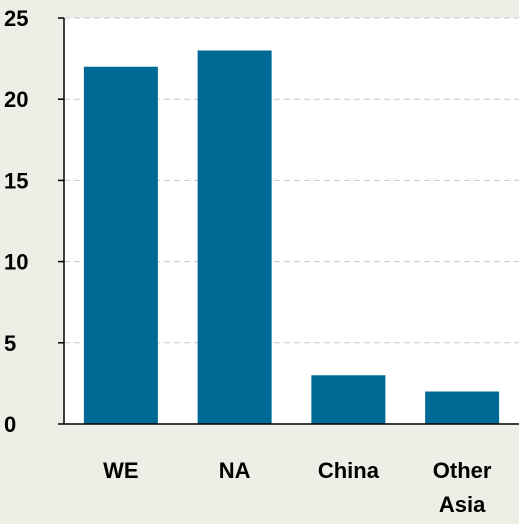  Describe the element at coordinates (16, 180) in the screenshot. I see `y-tick-label: 15` at that location.